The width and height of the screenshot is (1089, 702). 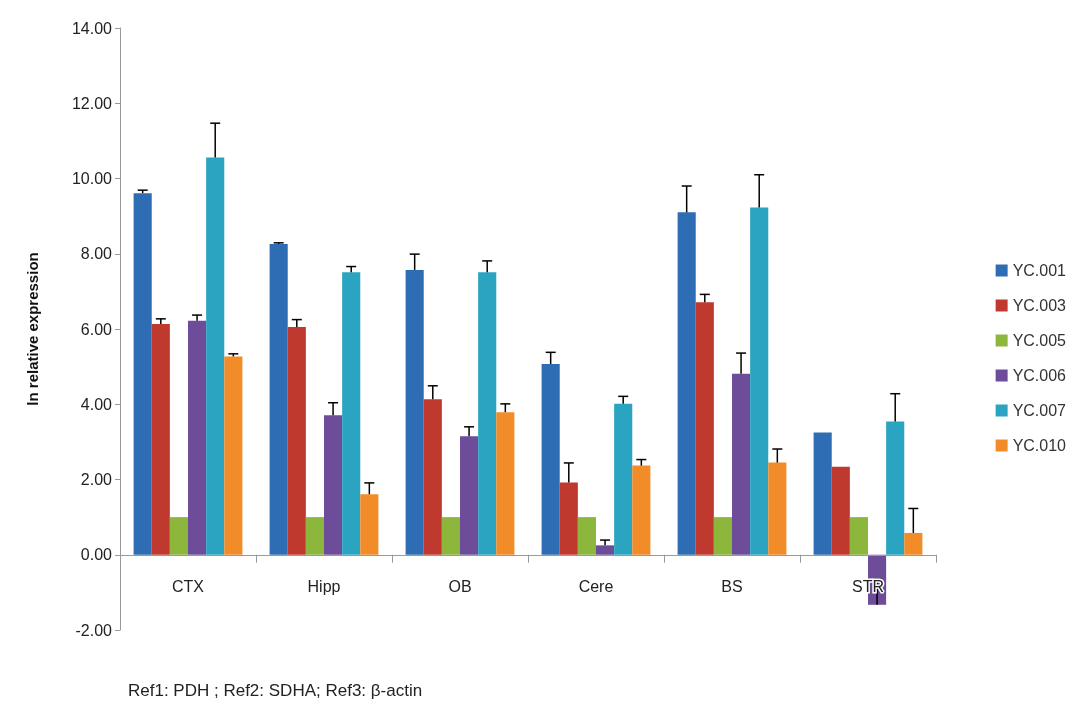 I want to click on text: Ref1: PDH ; Ref2: SDHA; Ref3: β-actin, so click(x=275, y=690).